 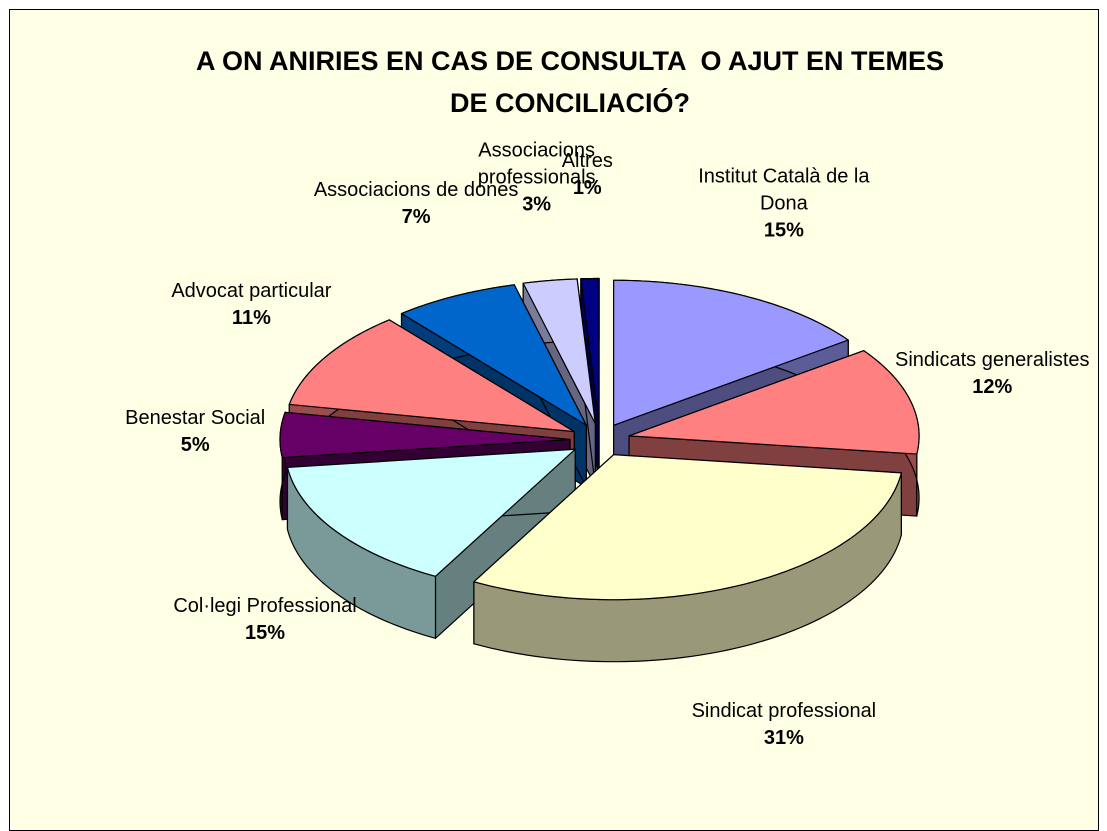 What do you see at coordinates (587, 161) in the screenshot?
I see `category-label: Altres` at bounding box center [587, 161].